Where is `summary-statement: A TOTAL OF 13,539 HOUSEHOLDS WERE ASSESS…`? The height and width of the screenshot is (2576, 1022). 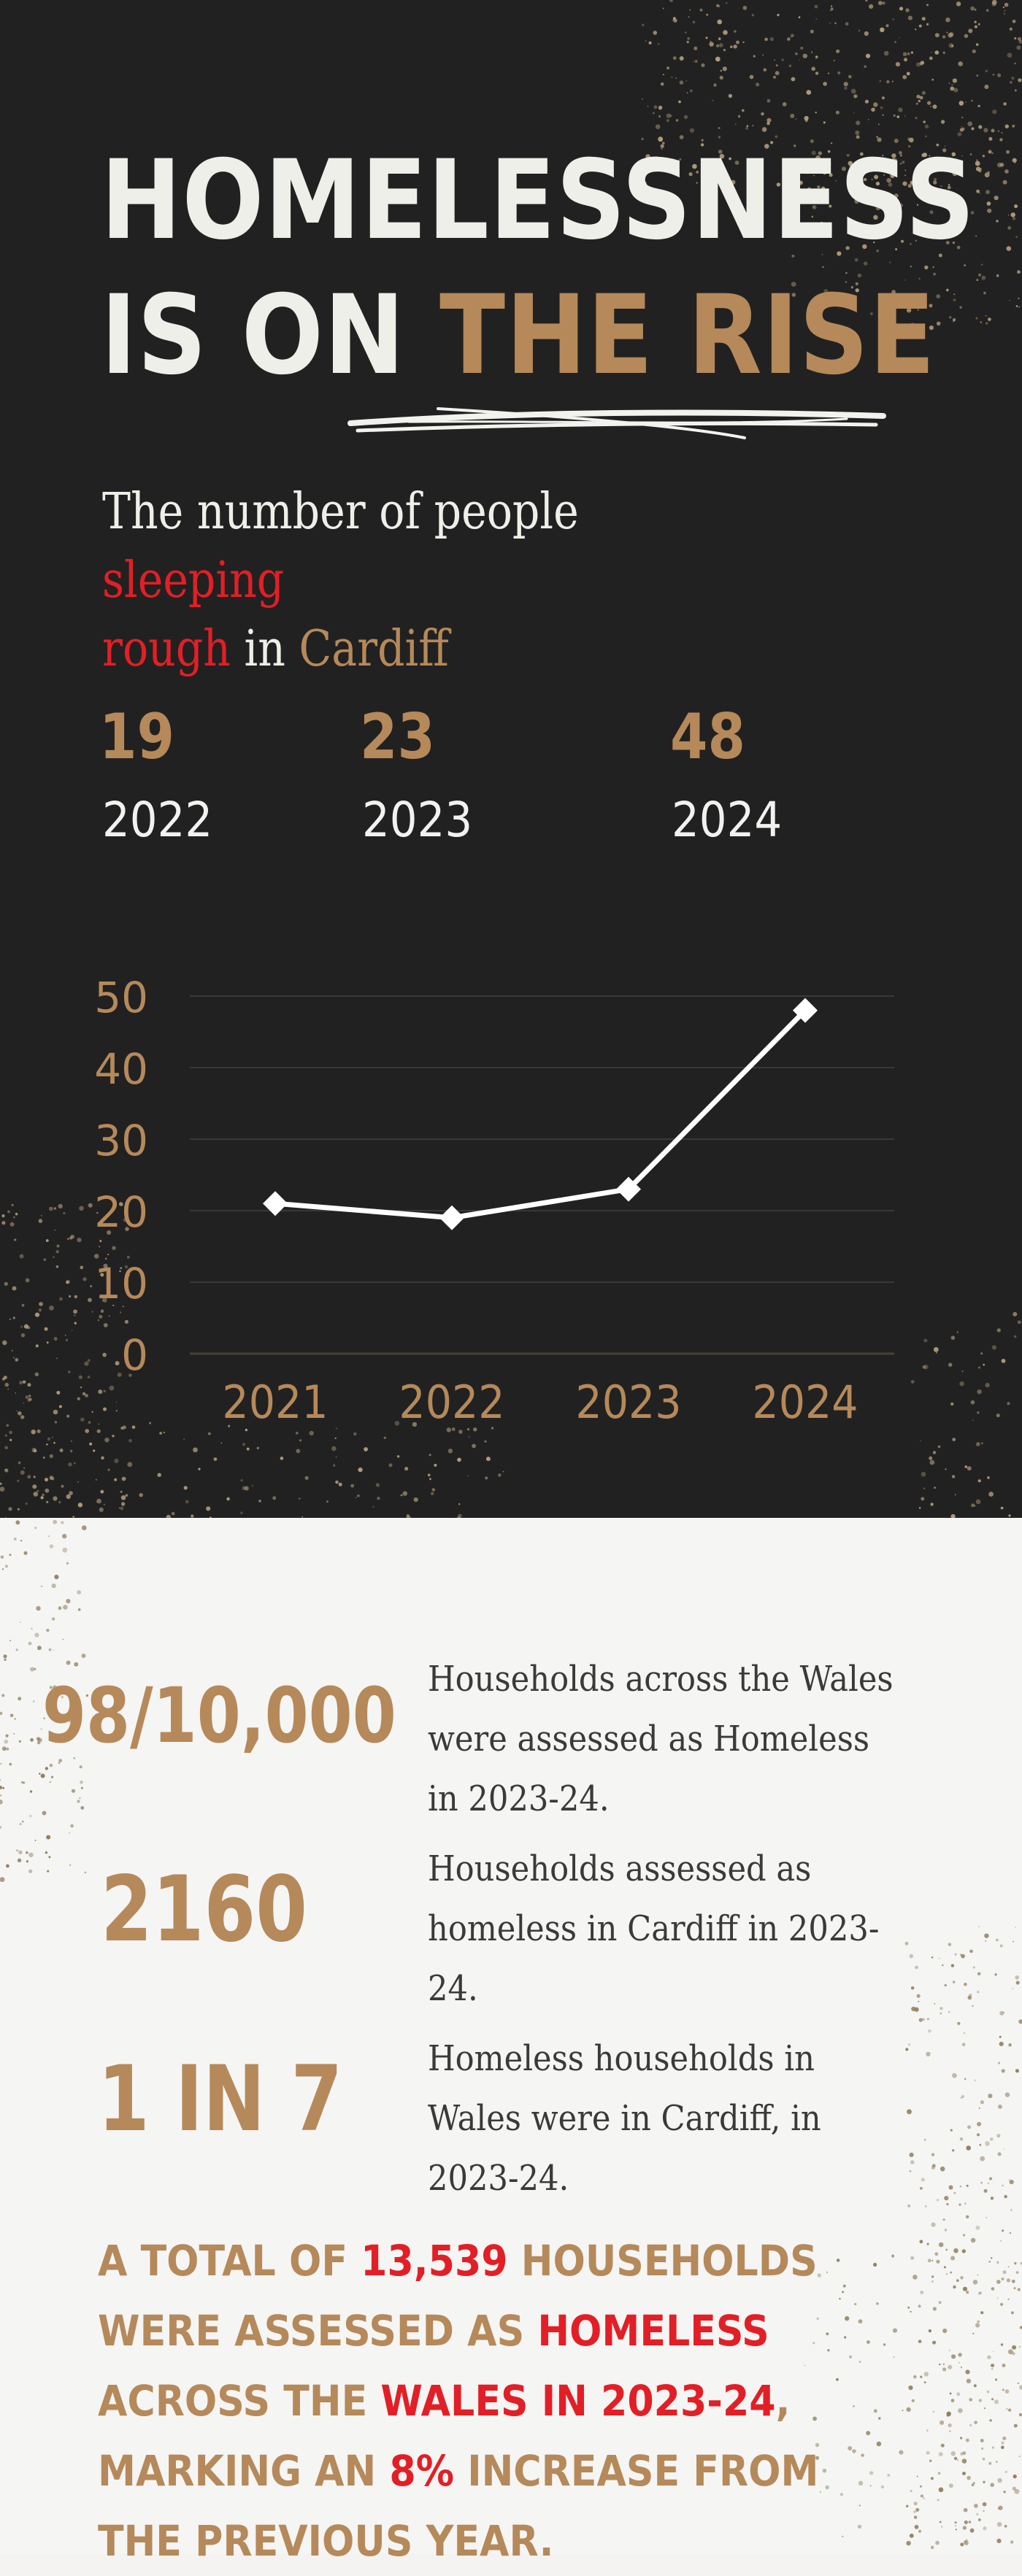 summary-statement: A TOTAL OF 13,539 HOUSEHOLDS WERE ASSESS… is located at coordinates (505, 2401).